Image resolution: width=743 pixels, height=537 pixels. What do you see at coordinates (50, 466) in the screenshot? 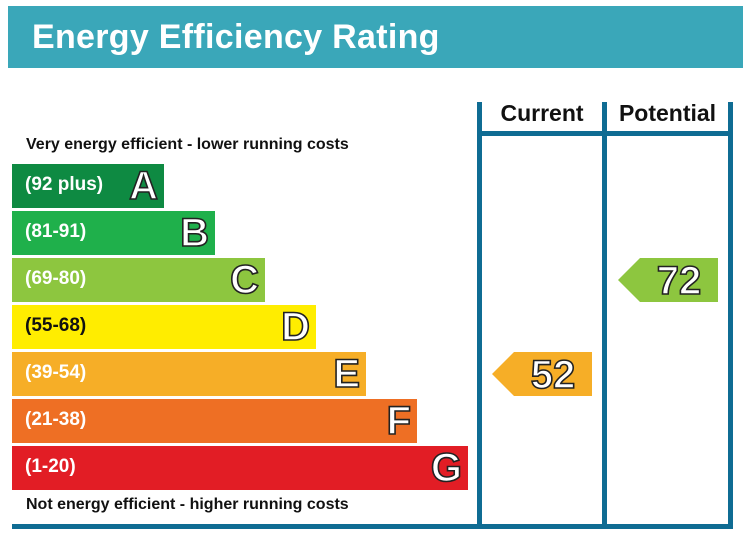
I see `band-g-range: (1-20)` at bounding box center [50, 466].